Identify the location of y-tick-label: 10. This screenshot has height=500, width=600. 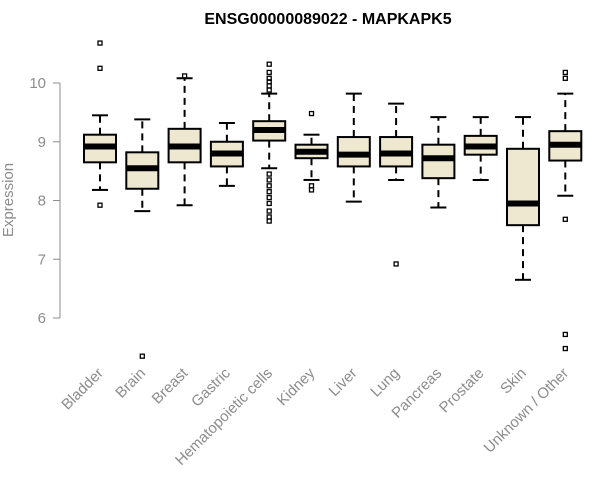
(37, 83).